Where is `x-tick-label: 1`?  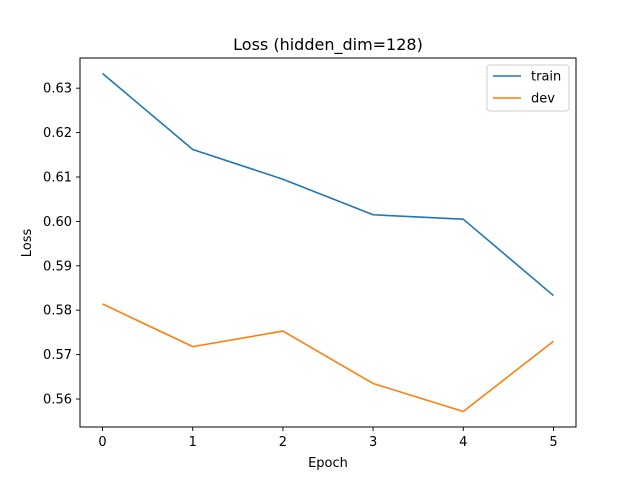
x-tick-label: 1 is located at coordinates (193, 442).